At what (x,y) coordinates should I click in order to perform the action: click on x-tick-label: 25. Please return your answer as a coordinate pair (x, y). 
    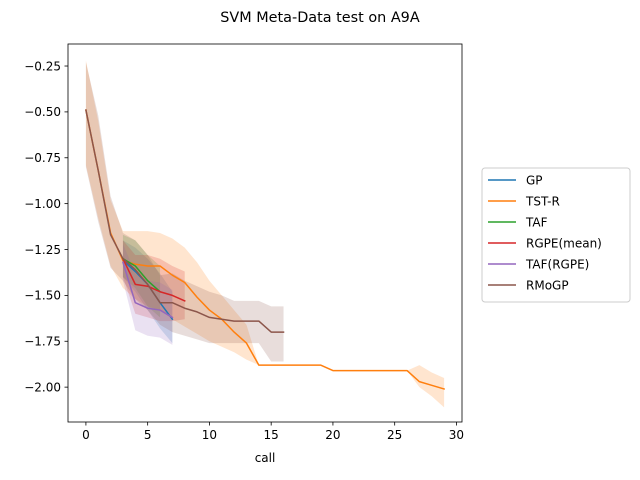
    Looking at the image, I should click on (394, 435).